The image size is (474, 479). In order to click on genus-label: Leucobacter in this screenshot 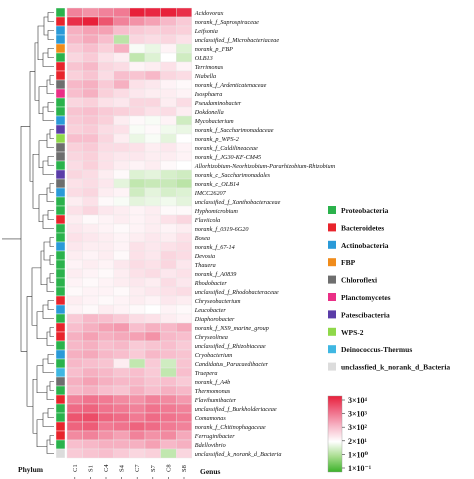, I will do `click(210, 310)`.